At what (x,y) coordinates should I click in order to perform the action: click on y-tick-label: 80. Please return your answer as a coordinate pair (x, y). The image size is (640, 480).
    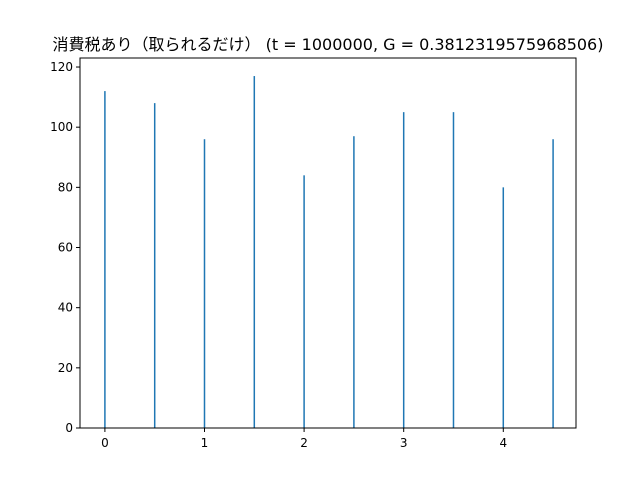
    Looking at the image, I should click on (65, 187).